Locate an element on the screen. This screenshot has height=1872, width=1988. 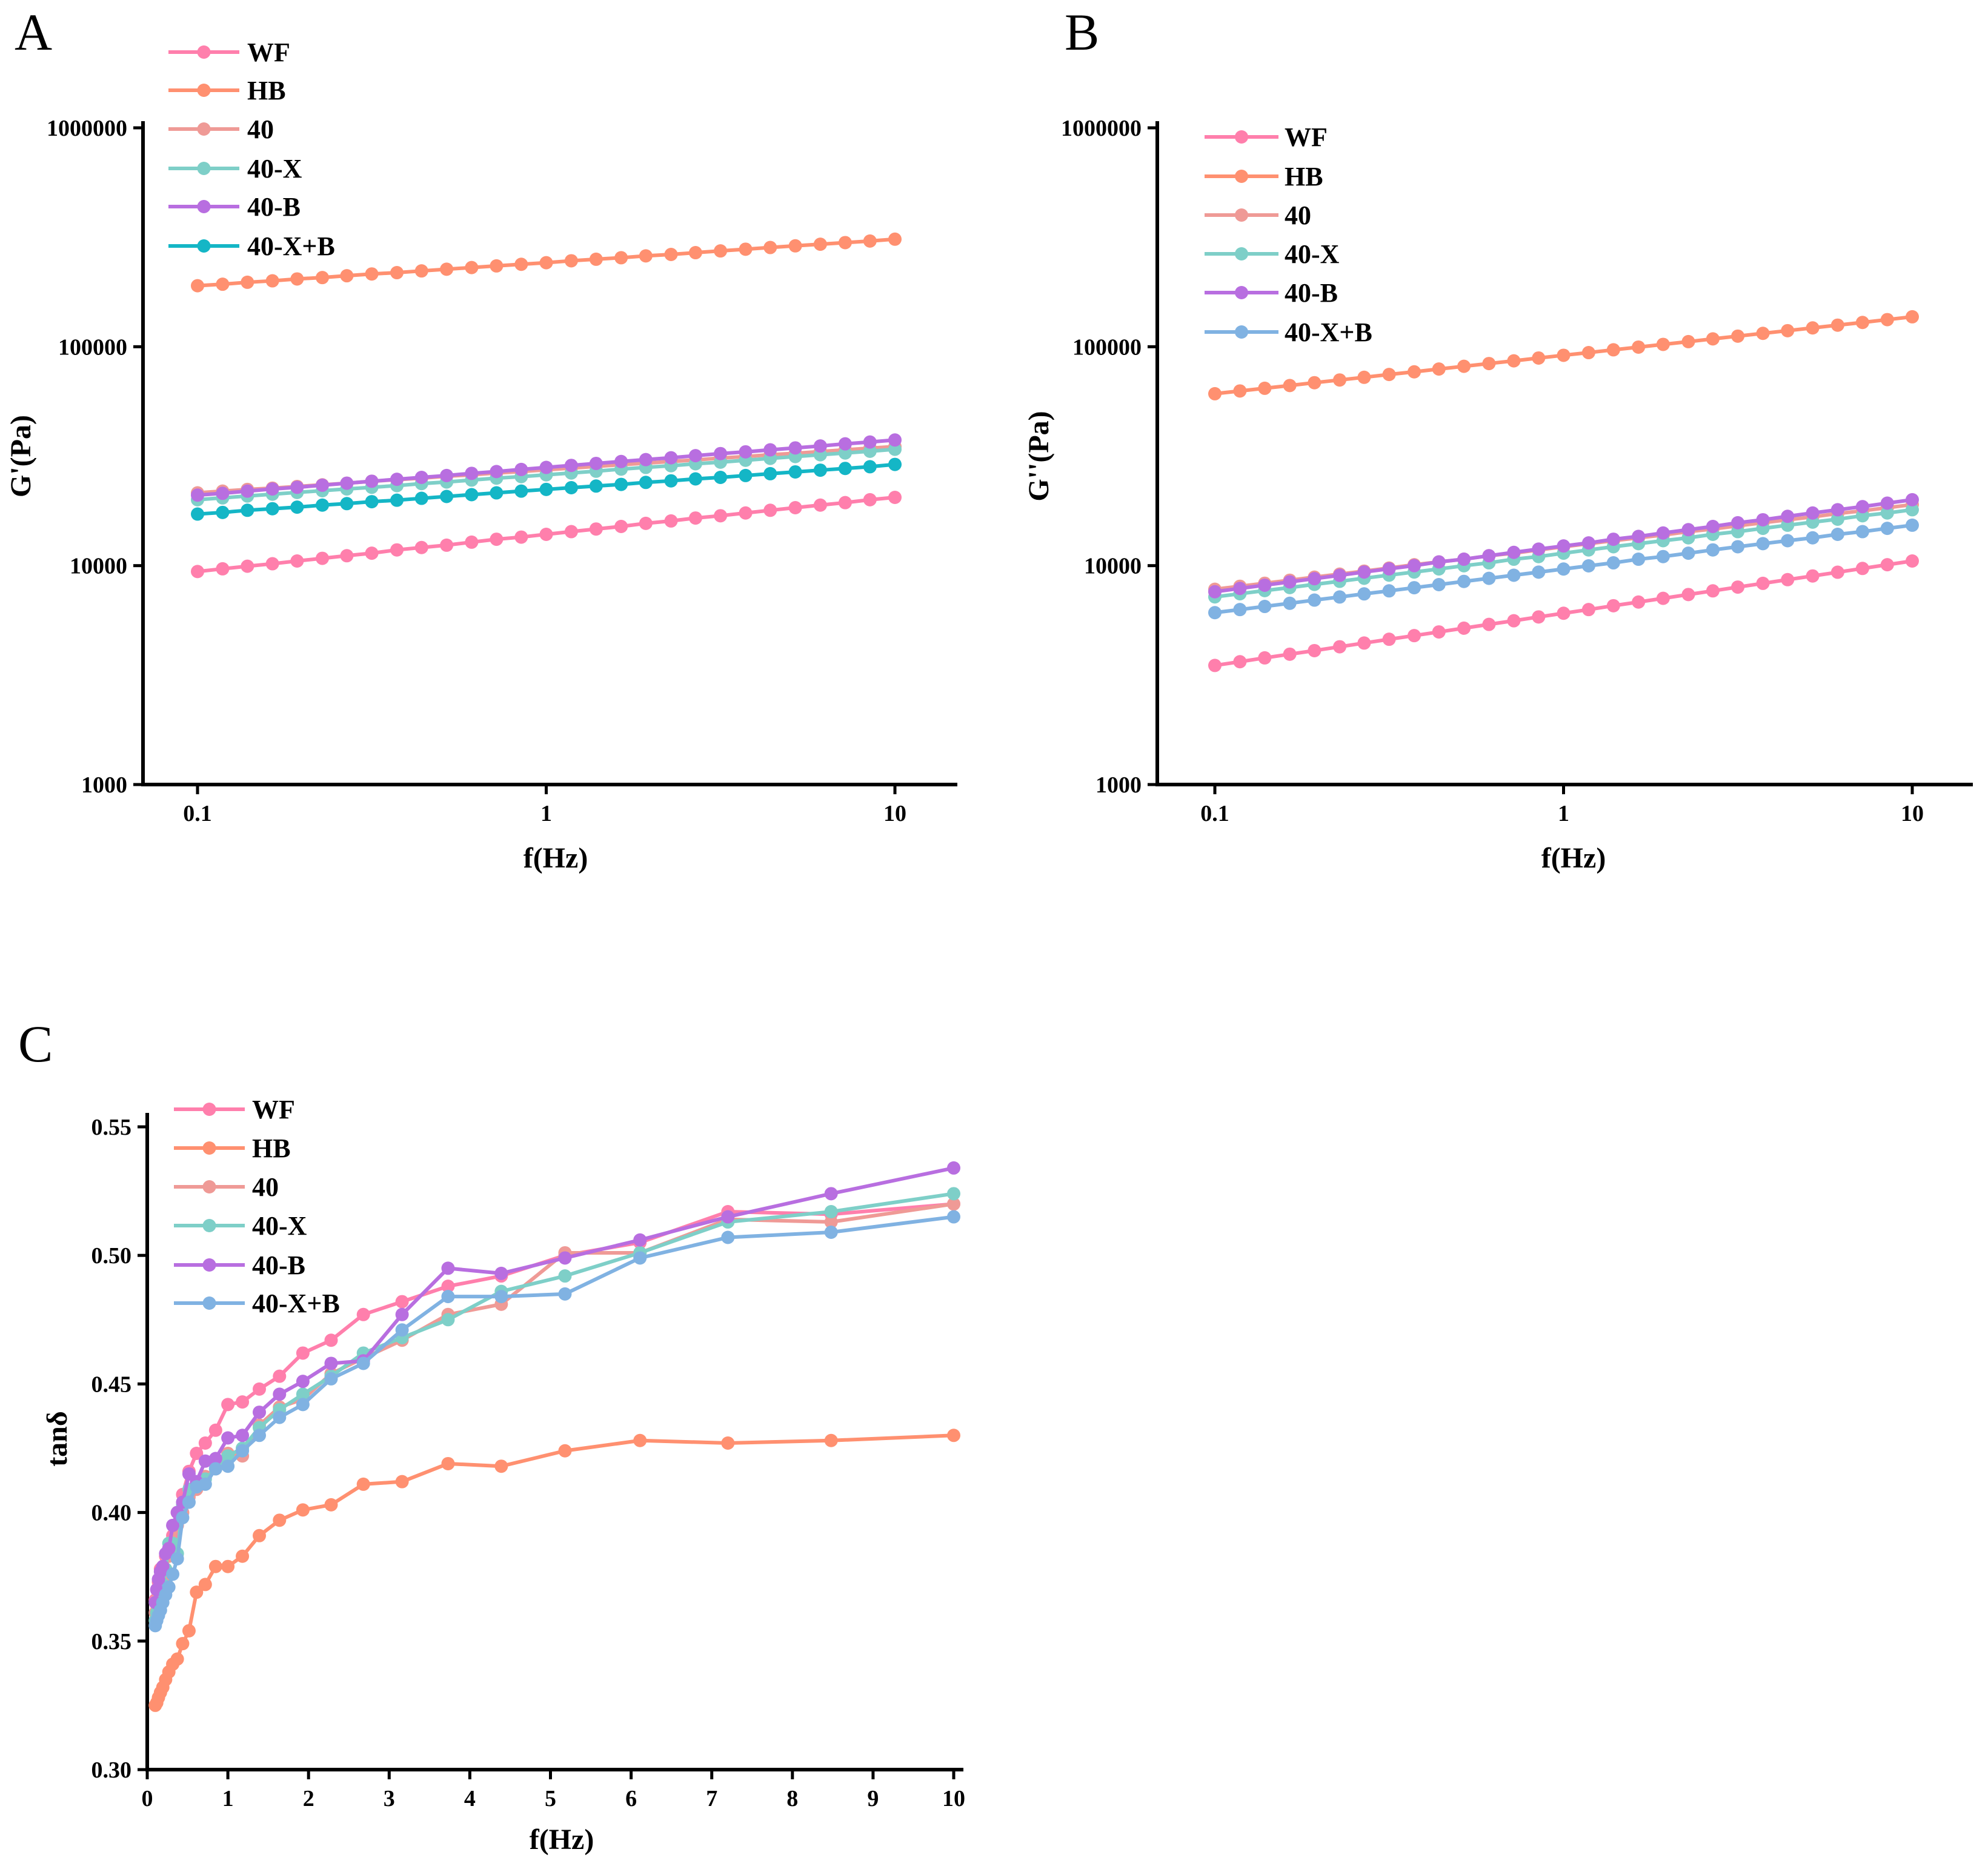
y-tick-label: 0.55 is located at coordinates (111, 1127).